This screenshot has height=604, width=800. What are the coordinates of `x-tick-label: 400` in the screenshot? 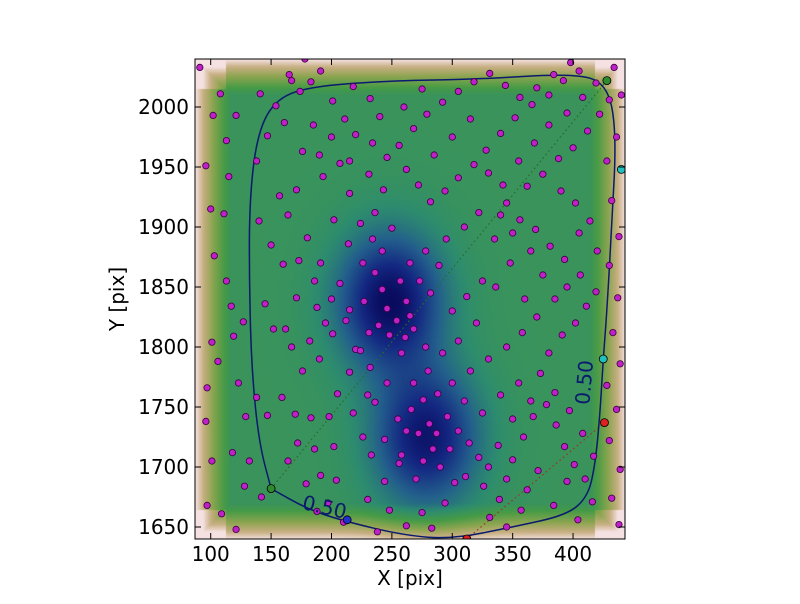 It's located at (573, 554).